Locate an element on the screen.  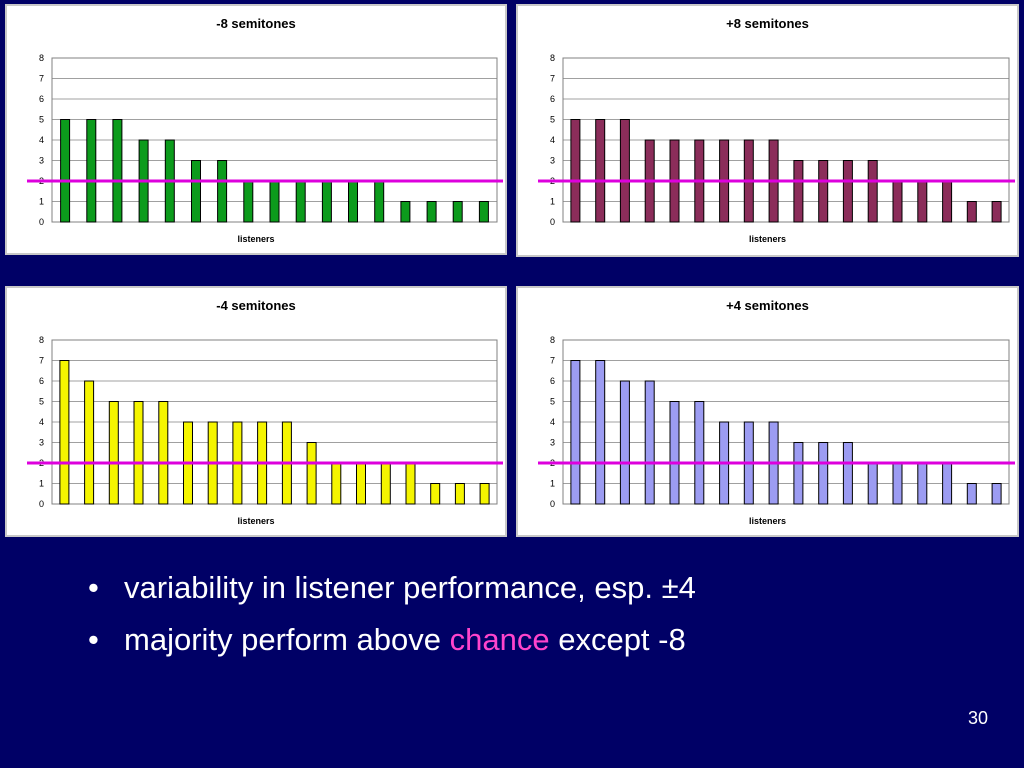
chart-plus-4: +4 semitones012345678listeners is located at coordinates (776, 412).